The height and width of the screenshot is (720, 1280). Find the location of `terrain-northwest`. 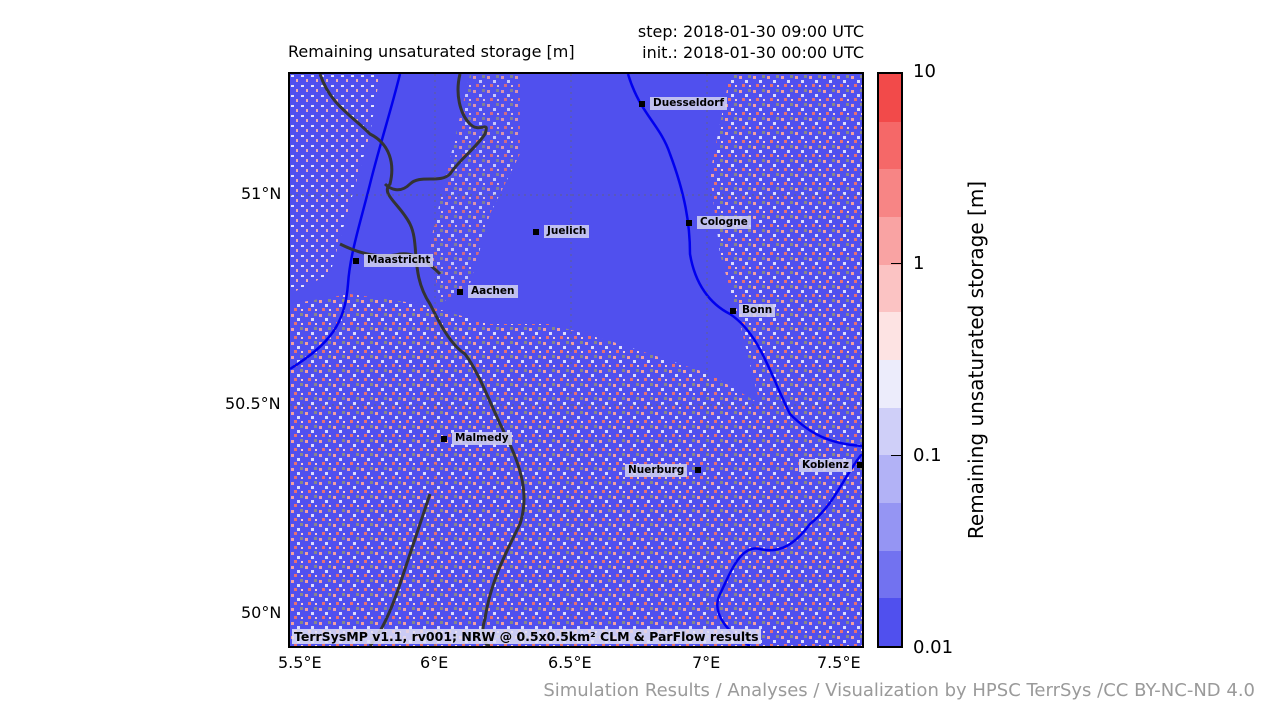

terrain-northwest is located at coordinates (335, 184).